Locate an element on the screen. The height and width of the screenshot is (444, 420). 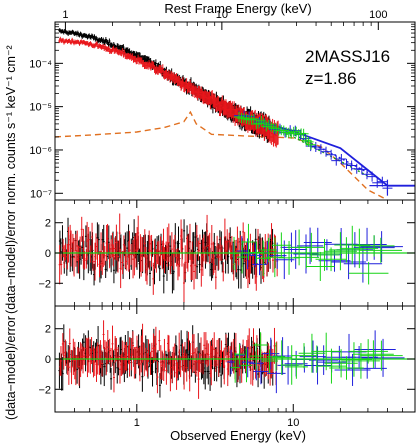
x-tick-label: 1 is located at coordinates (137, 423).